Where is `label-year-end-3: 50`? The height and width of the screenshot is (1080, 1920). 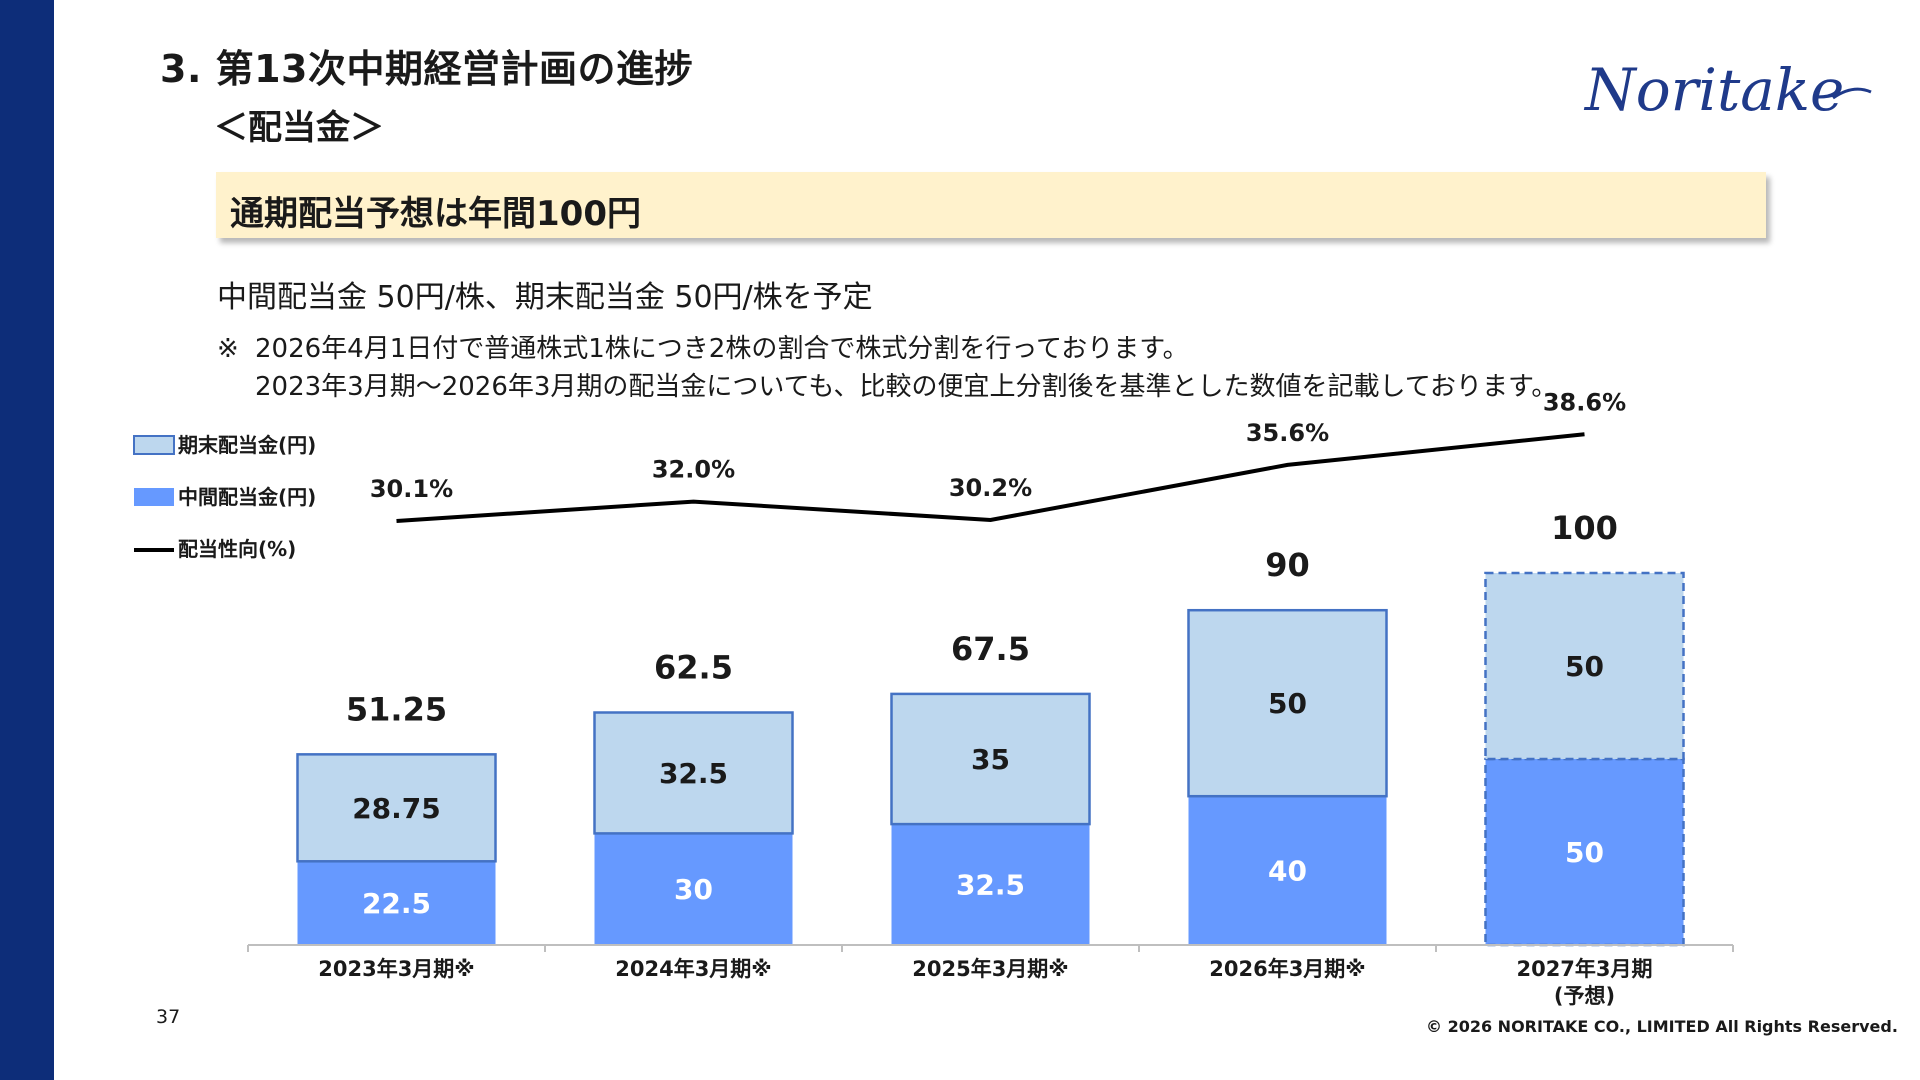 label-year-end-3: 50 is located at coordinates (1287, 703).